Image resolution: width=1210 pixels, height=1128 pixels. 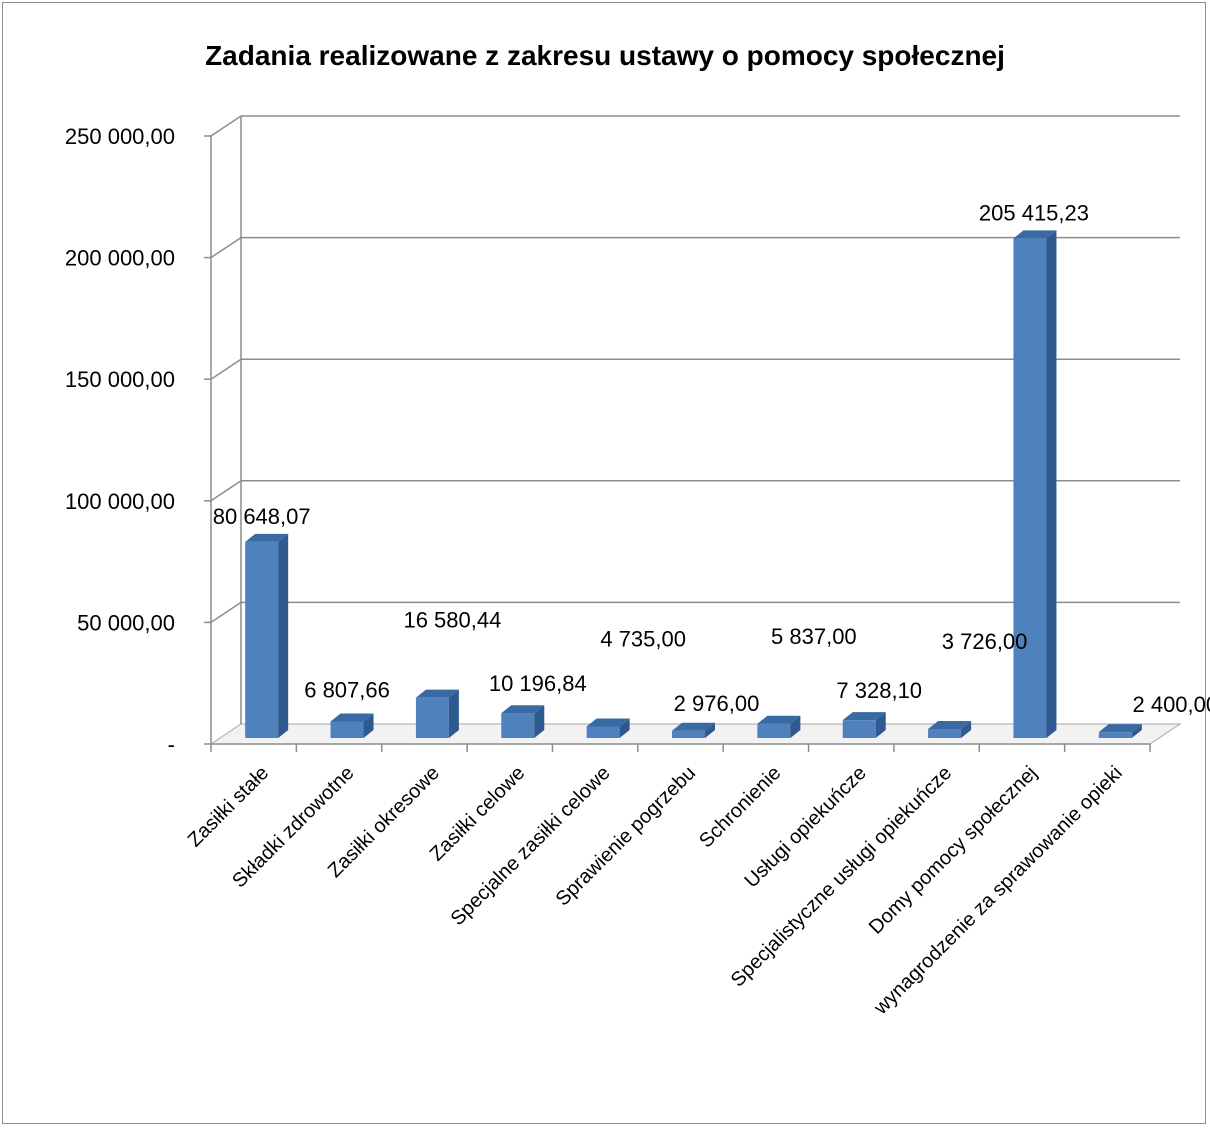 I want to click on data-label: 205 415,23, so click(x=1034, y=212).